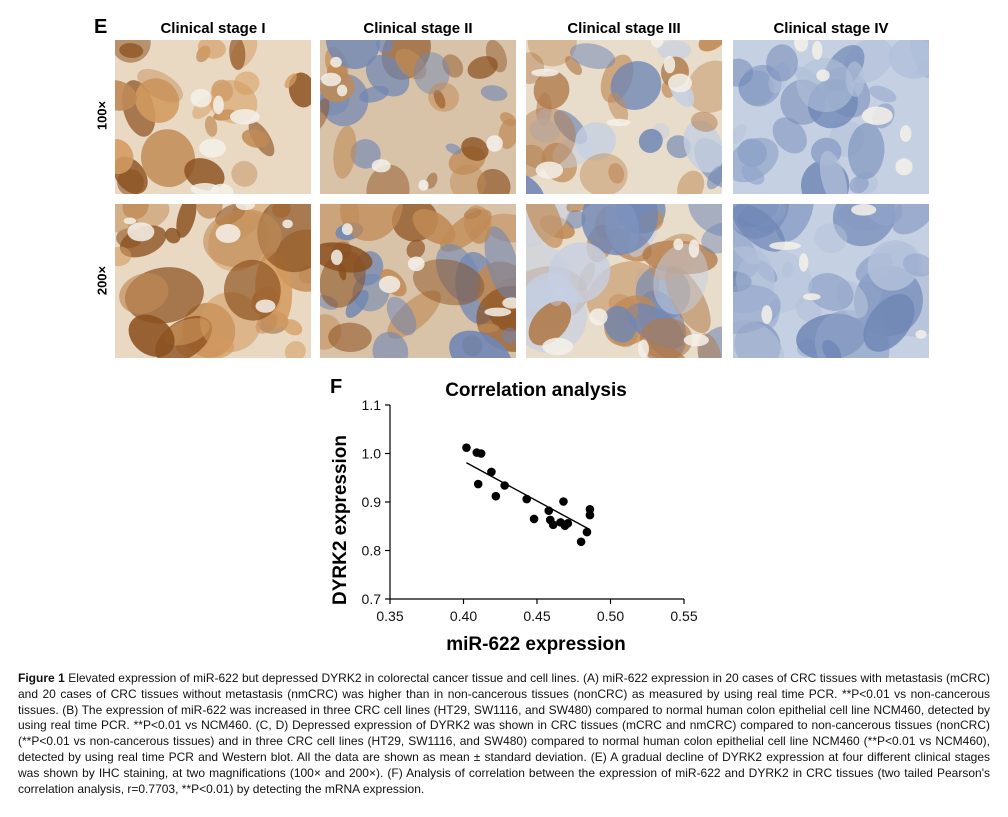  What do you see at coordinates (389, 616) in the screenshot?
I see `x-tick-label: 0.35` at bounding box center [389, 616].